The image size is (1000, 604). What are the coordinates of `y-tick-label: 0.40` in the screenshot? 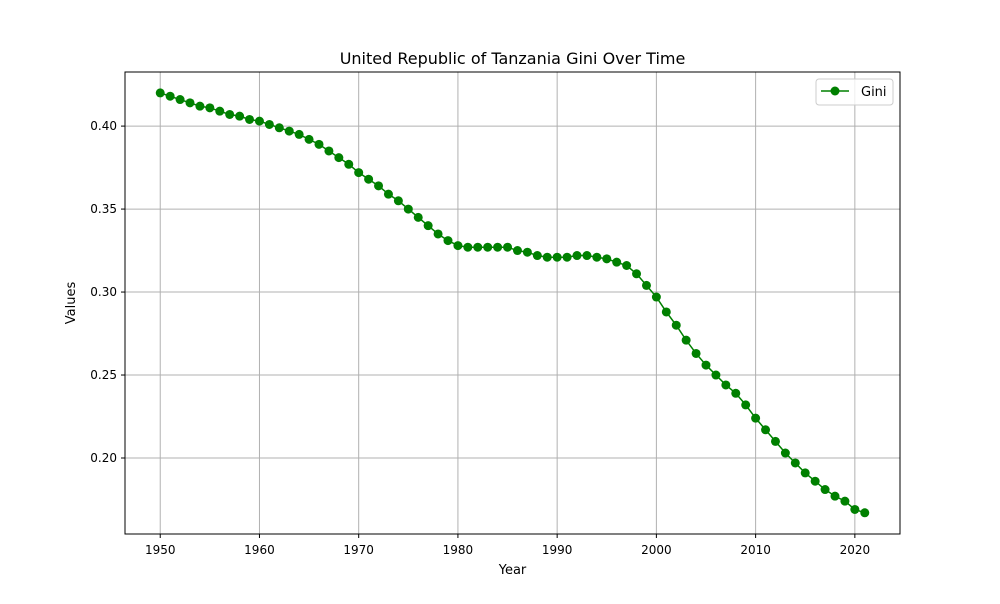 It's located at (103, 126).